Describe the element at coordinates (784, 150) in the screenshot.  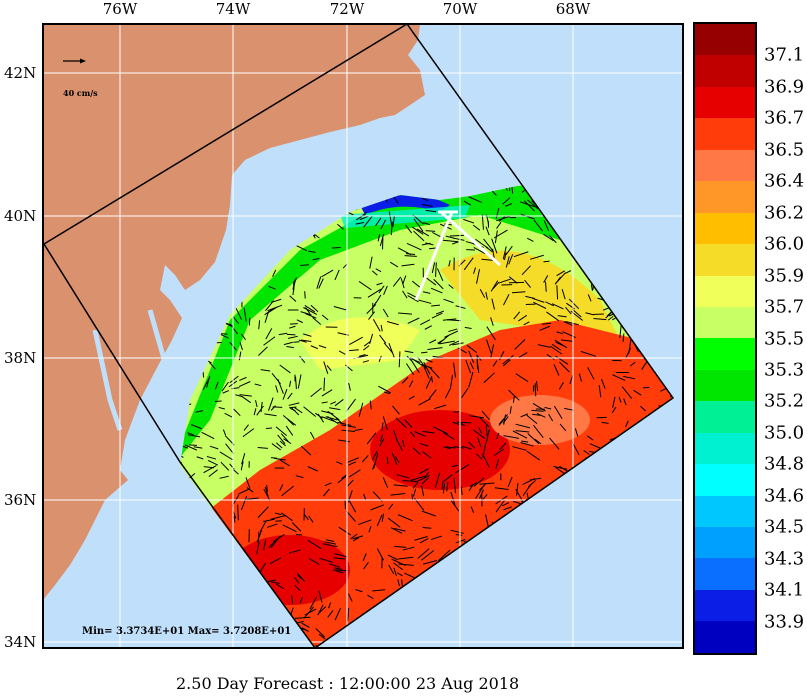
I see `colorbar-label: 36.5` at that location.